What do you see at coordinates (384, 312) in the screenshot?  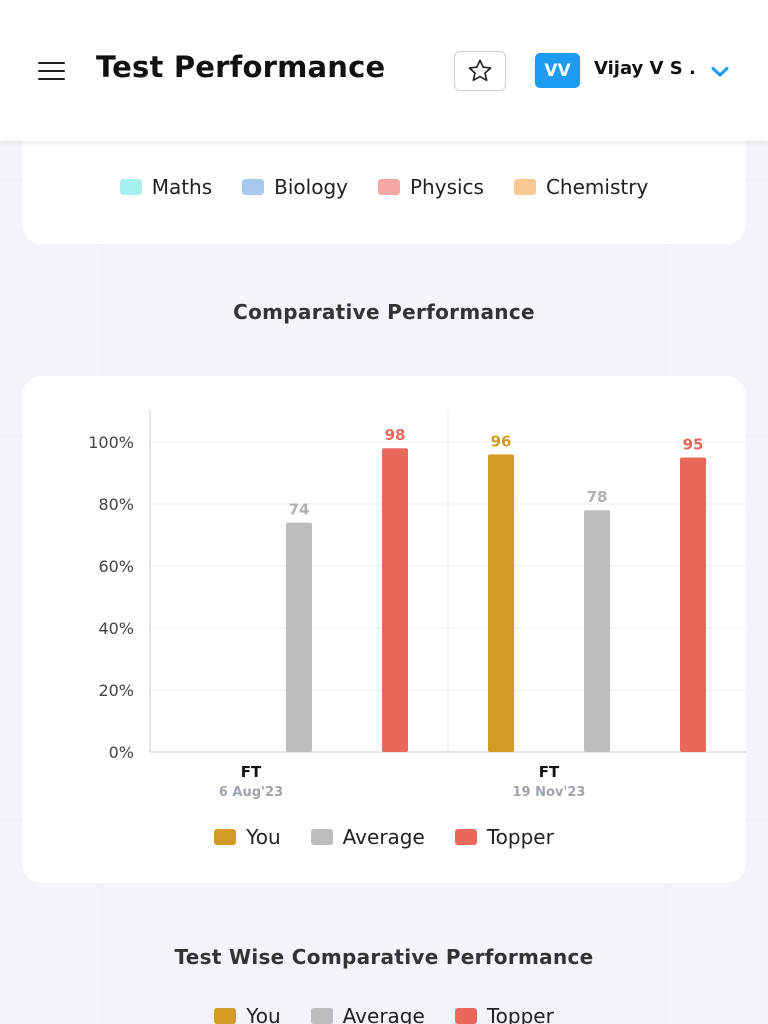 I see `comparative-performance-title: Comparative Performance` at bounding box center [384, 312].